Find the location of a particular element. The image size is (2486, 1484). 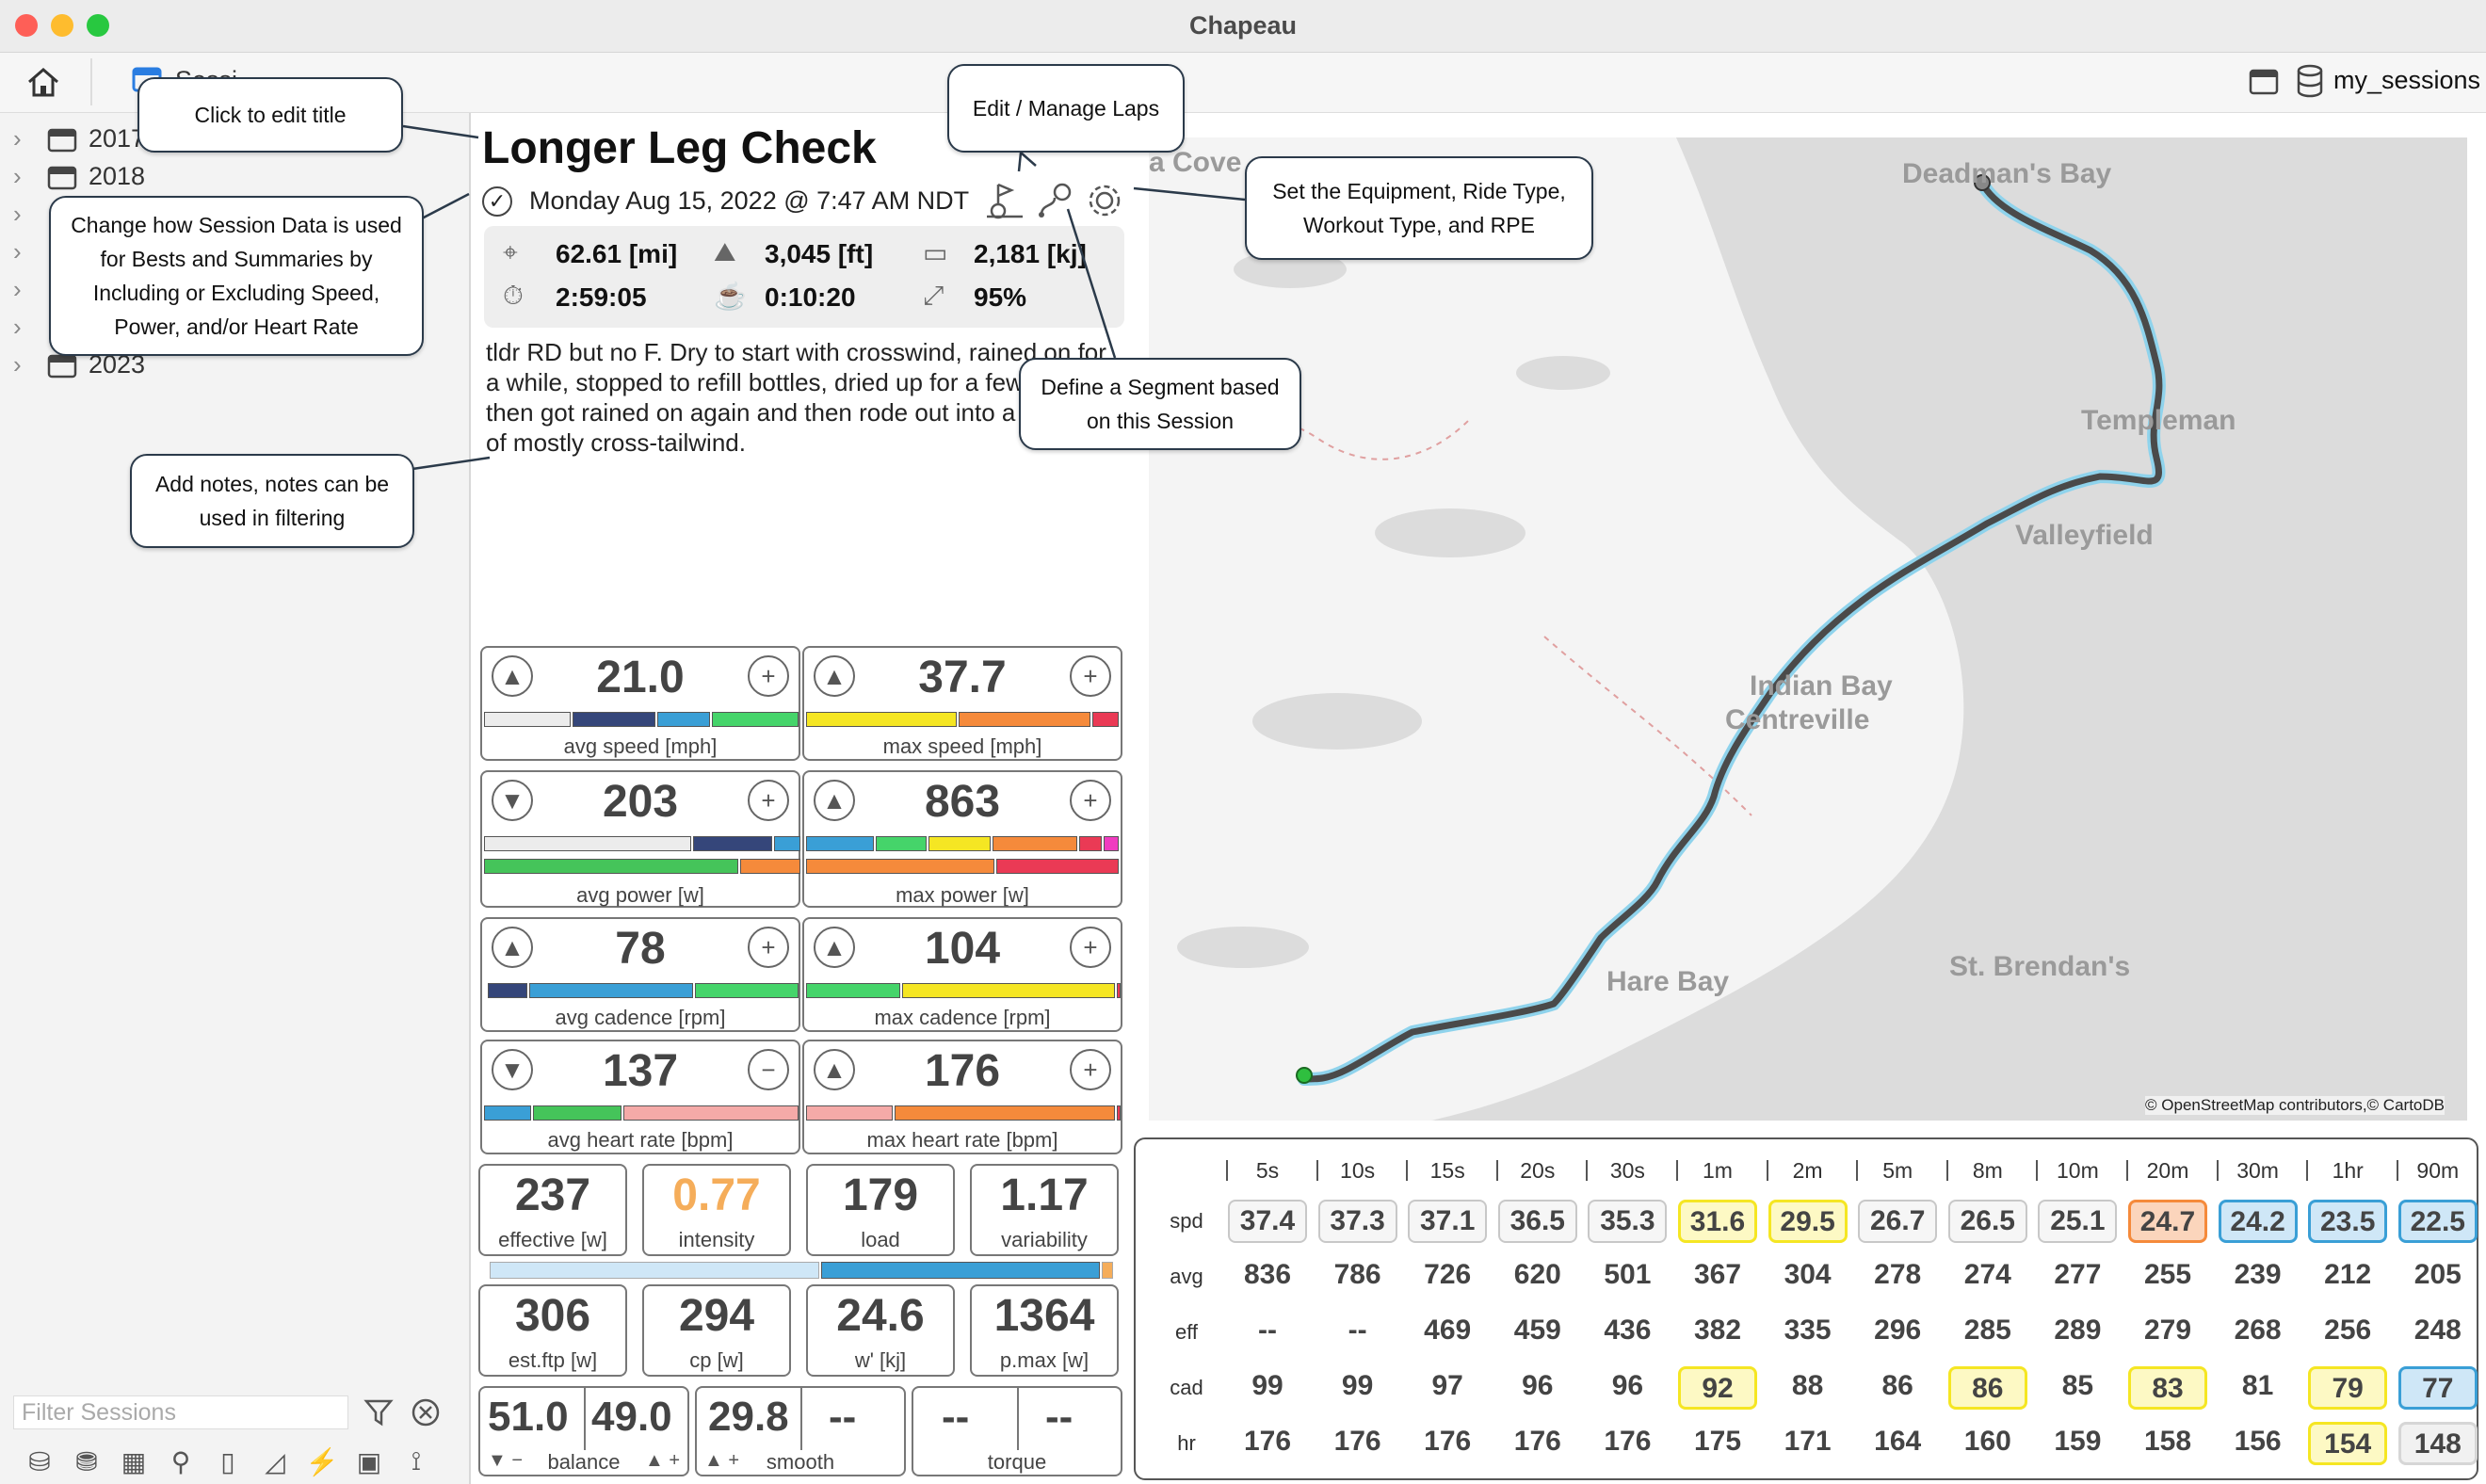

bests-cell: 148 is located at coordinates (2437, 1444).